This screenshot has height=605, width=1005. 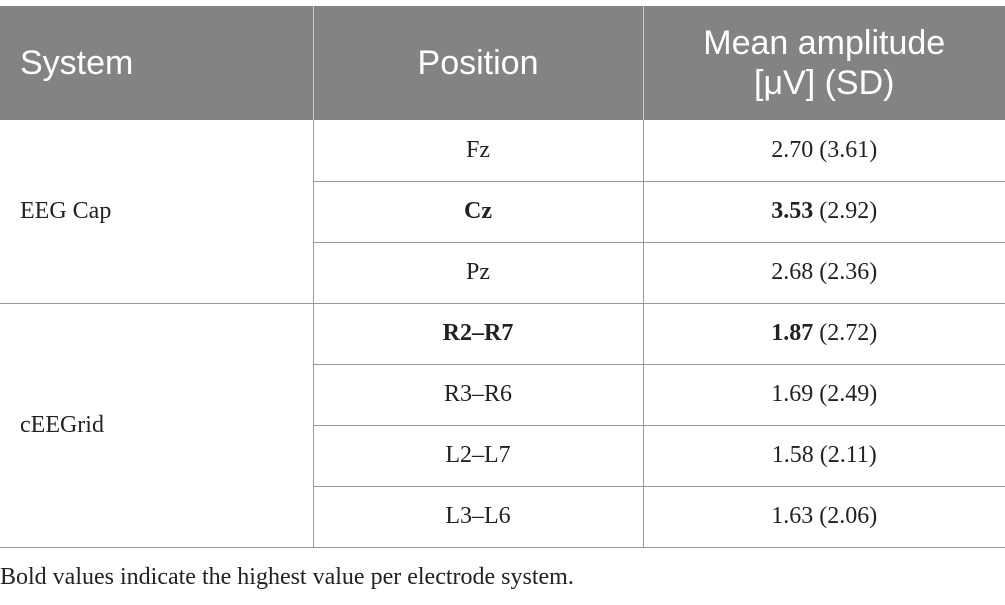 What do you see at coordinates (792, 149) in the screenshot?
I see `mean-value: 2.70` at bounding box center [792, 149].